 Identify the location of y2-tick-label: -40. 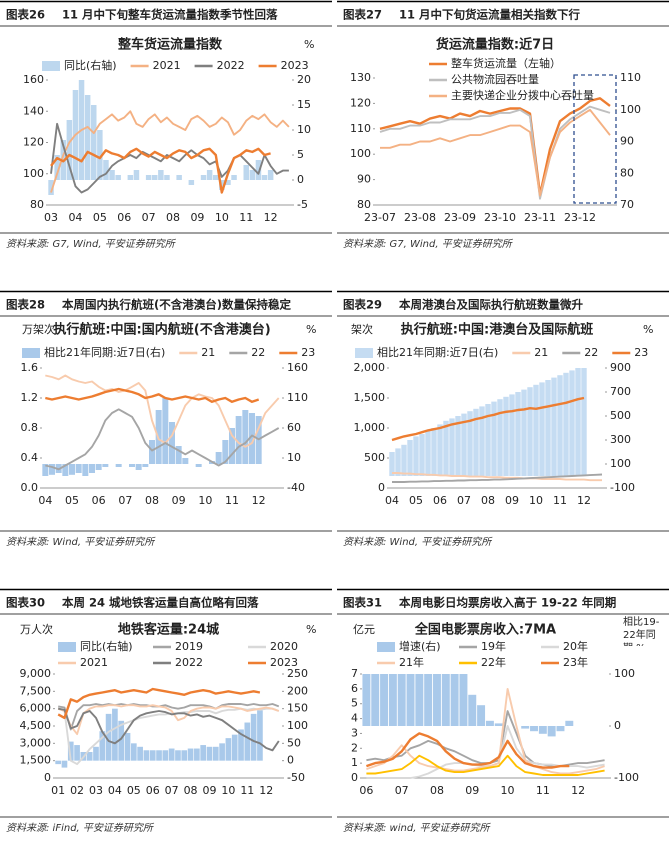
(296, 487).